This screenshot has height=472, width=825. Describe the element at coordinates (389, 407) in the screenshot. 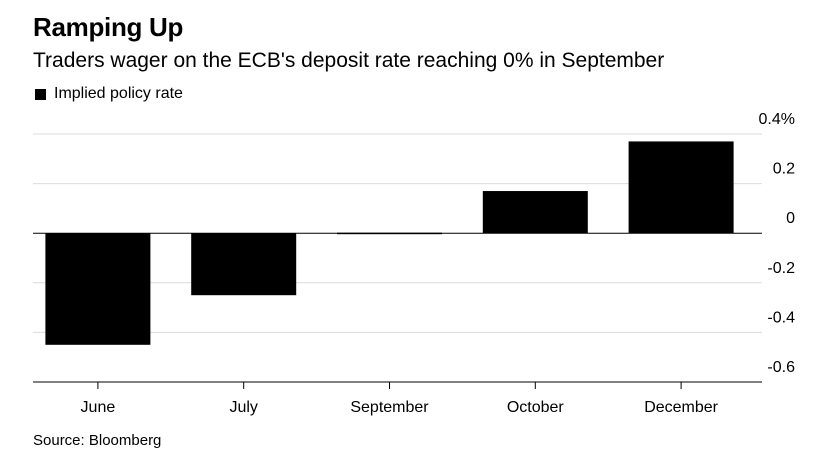

I see `x-tick-label: September` at that location.